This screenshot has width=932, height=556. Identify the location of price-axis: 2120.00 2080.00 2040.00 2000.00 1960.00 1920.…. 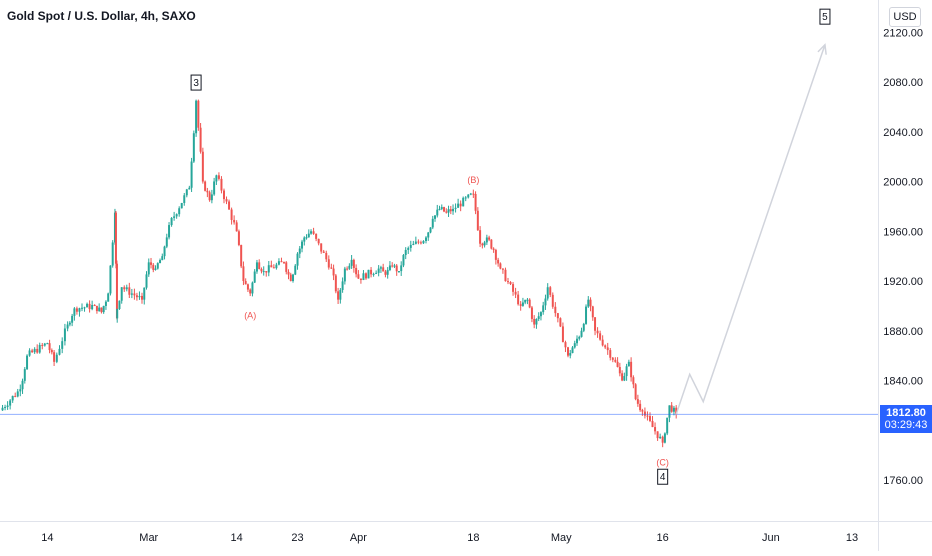
(905, 260).